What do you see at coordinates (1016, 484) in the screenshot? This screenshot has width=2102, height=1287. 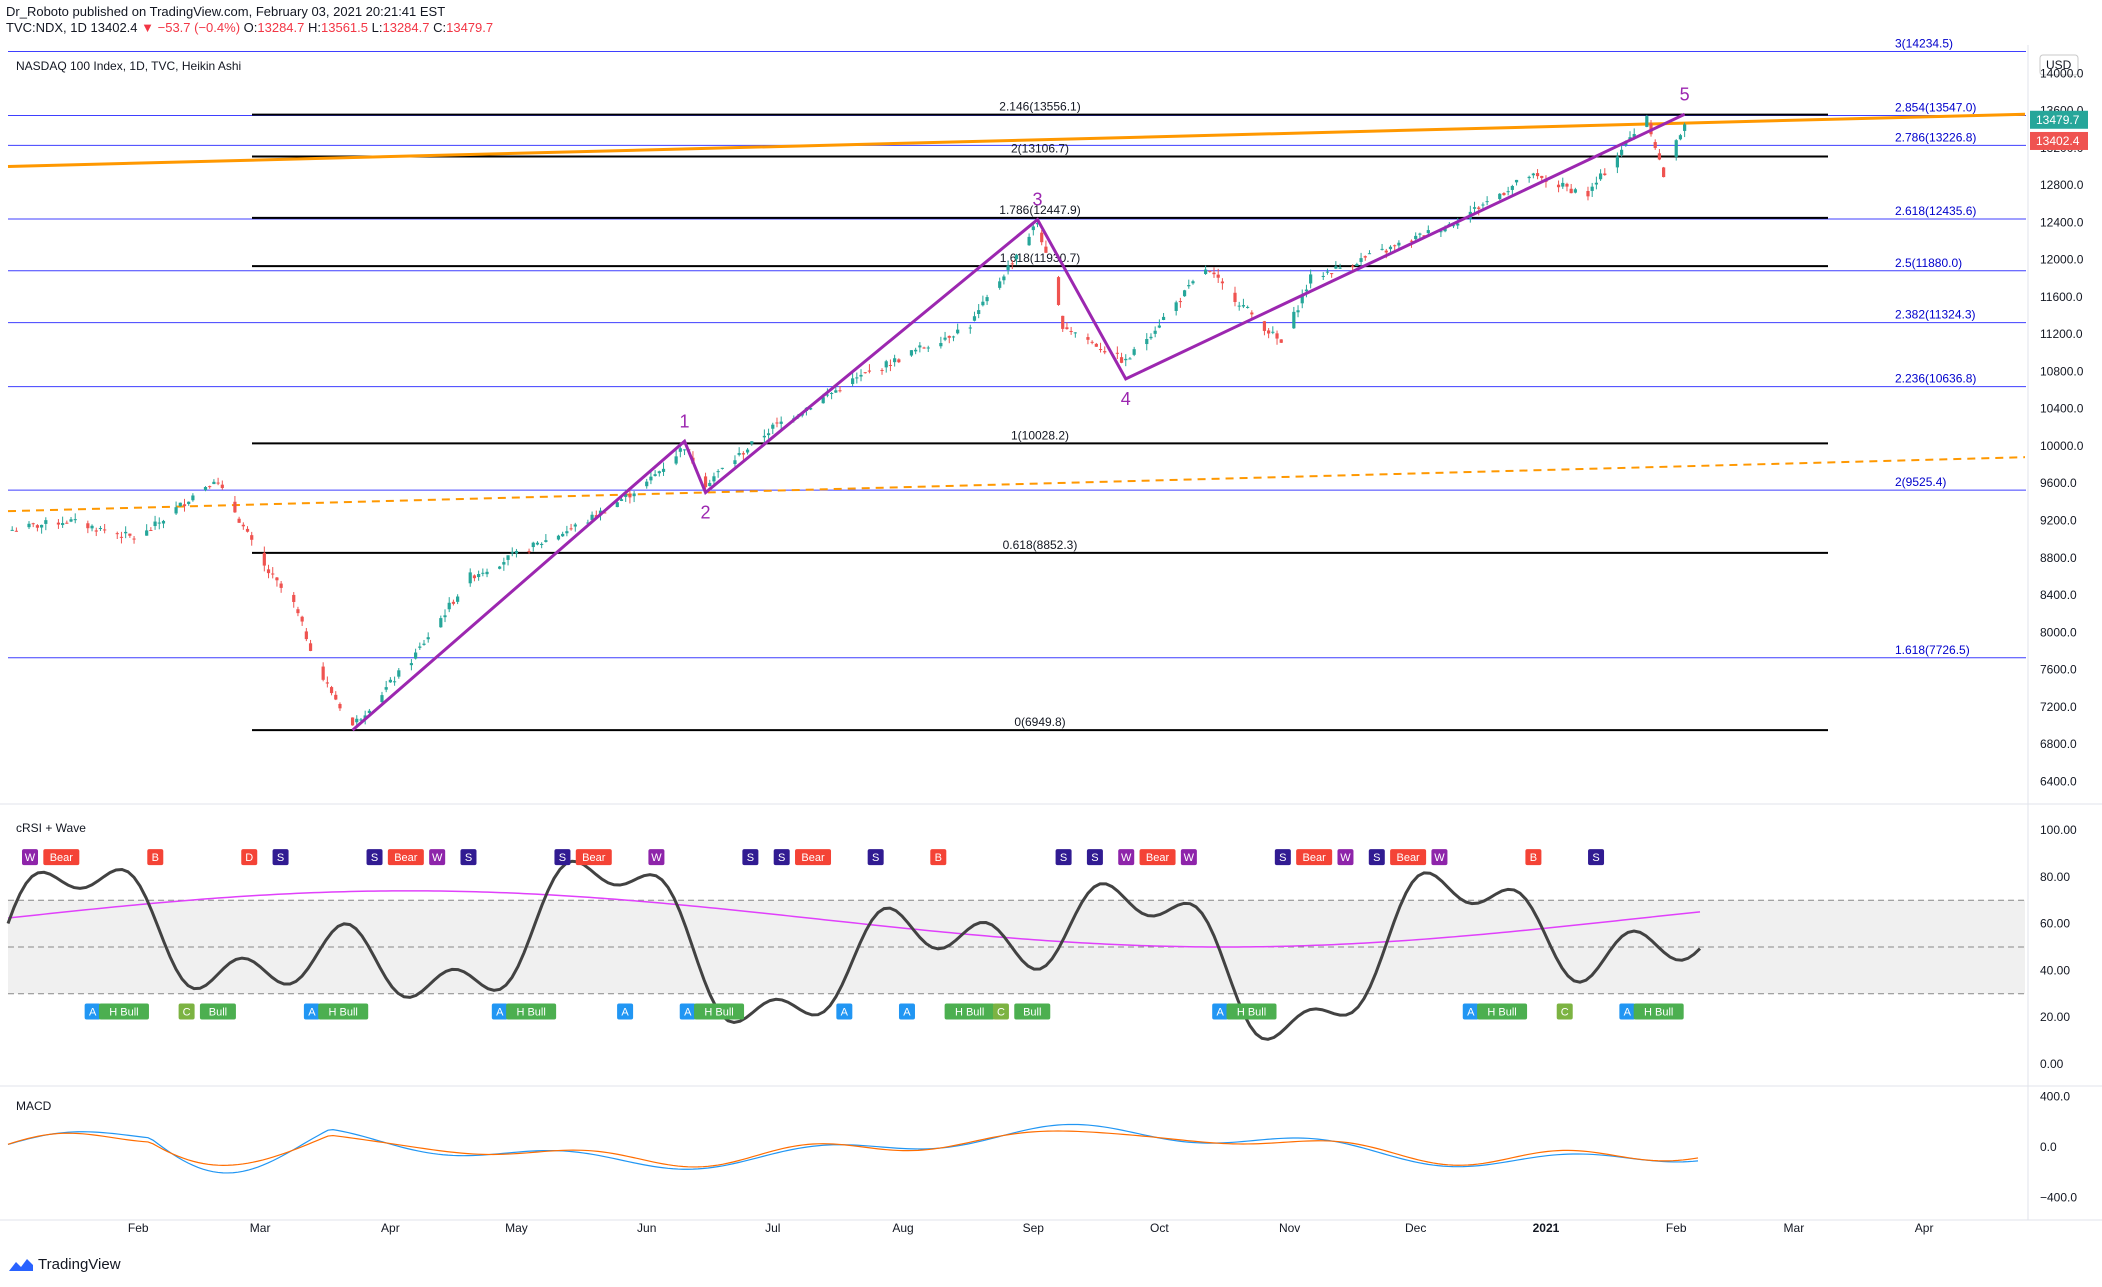 I see `trendline-dashed` at bounding box center [1016, 484].